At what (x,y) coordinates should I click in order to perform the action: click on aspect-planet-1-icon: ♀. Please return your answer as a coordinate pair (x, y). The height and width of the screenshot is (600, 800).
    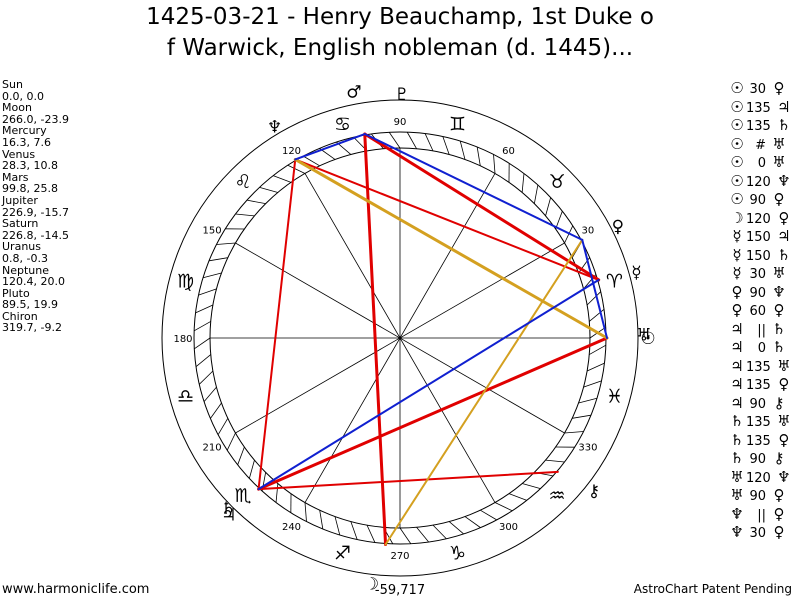
    Looking at the image, I should click on (737, 310).